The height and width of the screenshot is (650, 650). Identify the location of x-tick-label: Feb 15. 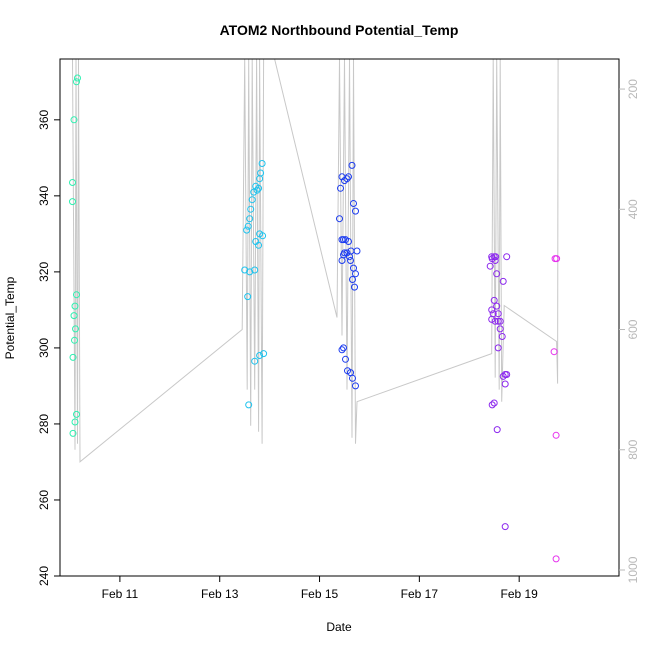
(320, 594).